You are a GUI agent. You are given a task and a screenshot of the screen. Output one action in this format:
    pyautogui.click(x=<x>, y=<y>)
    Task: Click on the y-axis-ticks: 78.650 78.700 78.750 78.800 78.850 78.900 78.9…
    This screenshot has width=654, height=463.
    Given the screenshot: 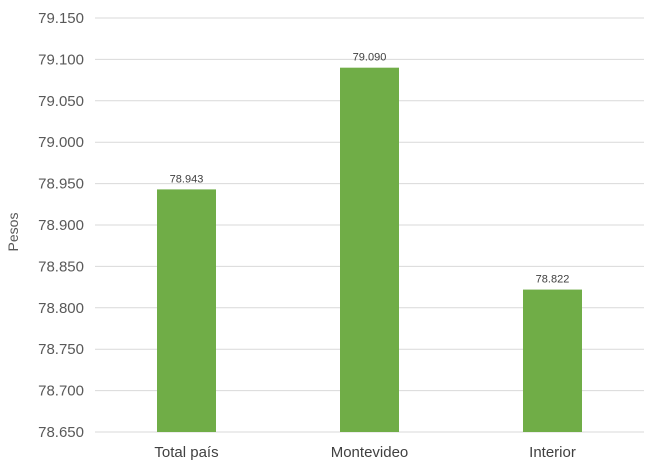 What is the action you would take?
    pyautogui.click(x=61, y=225)
    